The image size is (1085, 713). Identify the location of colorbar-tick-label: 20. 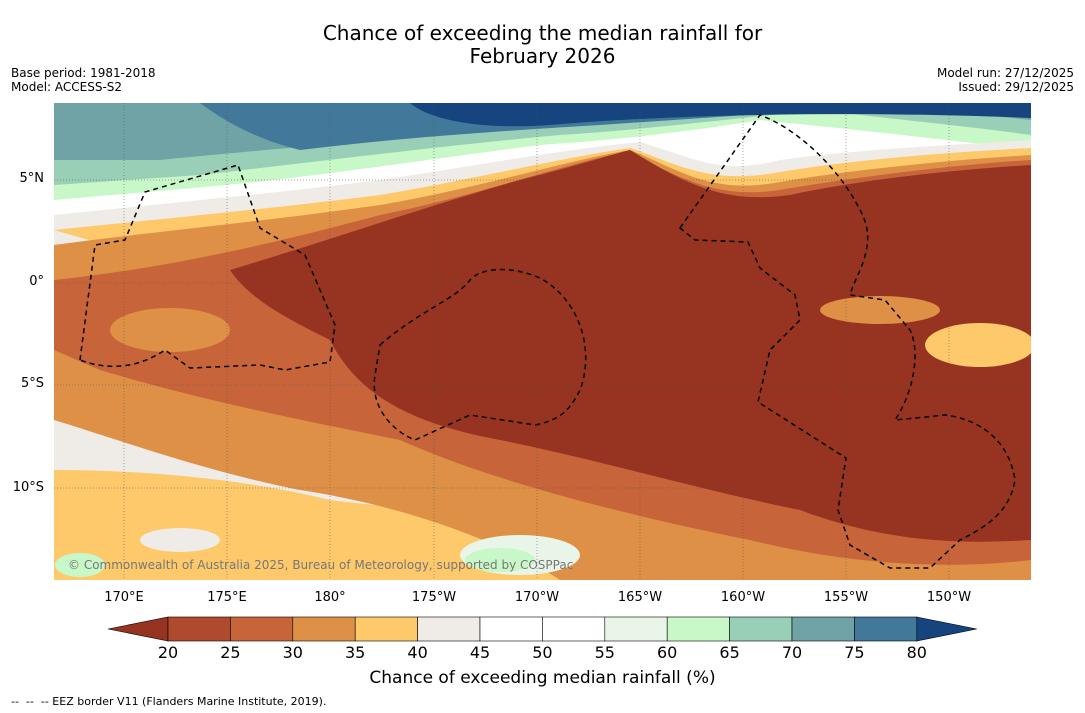
(168, 652).